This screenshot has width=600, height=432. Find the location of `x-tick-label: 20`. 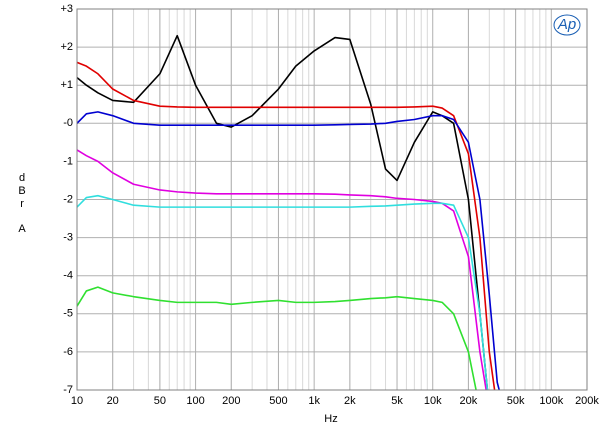

x-tick-label: 20 is located at coordinates (113, 401).